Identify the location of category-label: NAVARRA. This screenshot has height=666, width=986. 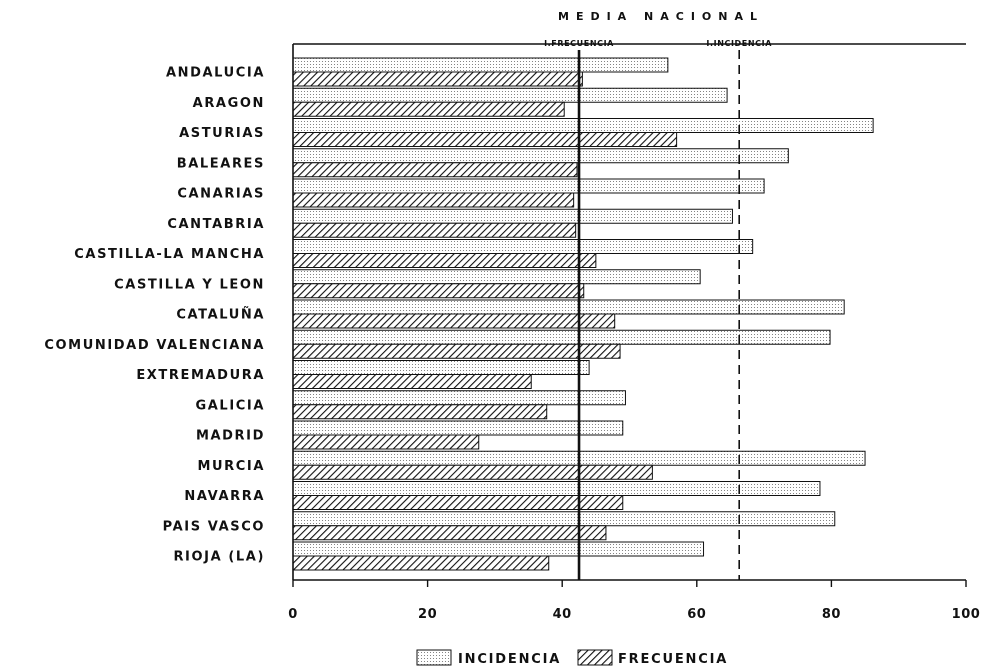
(224, 496).